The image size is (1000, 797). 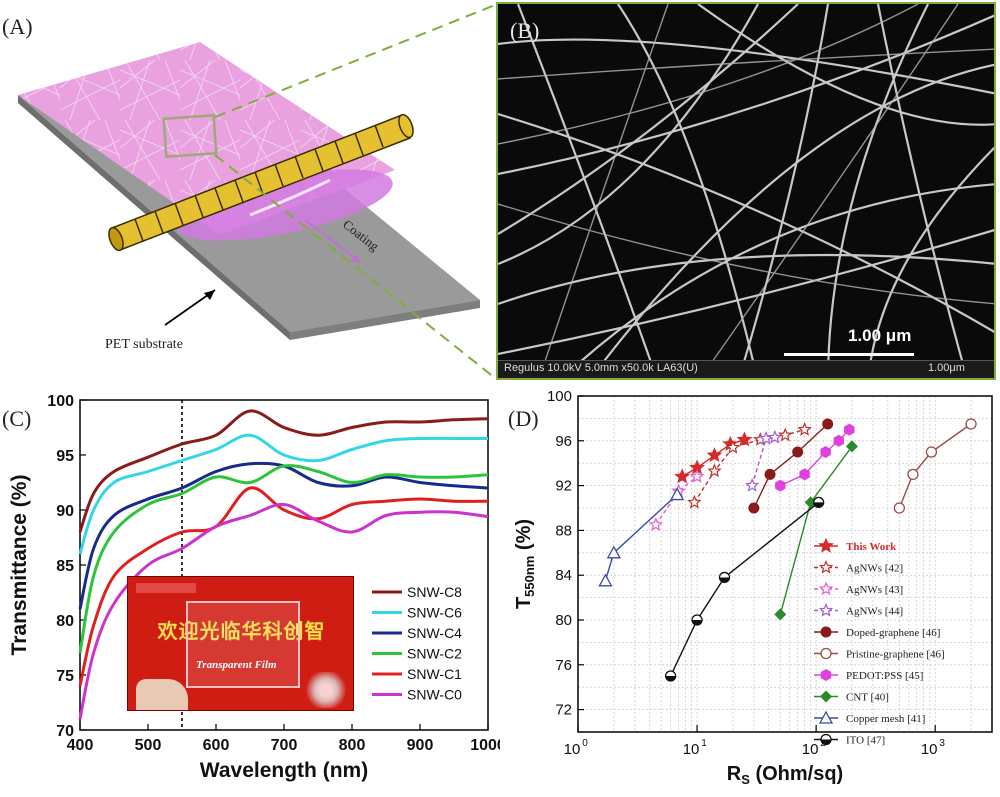 I want to click on x-tick-label: 700, so click(x=284, y=745).